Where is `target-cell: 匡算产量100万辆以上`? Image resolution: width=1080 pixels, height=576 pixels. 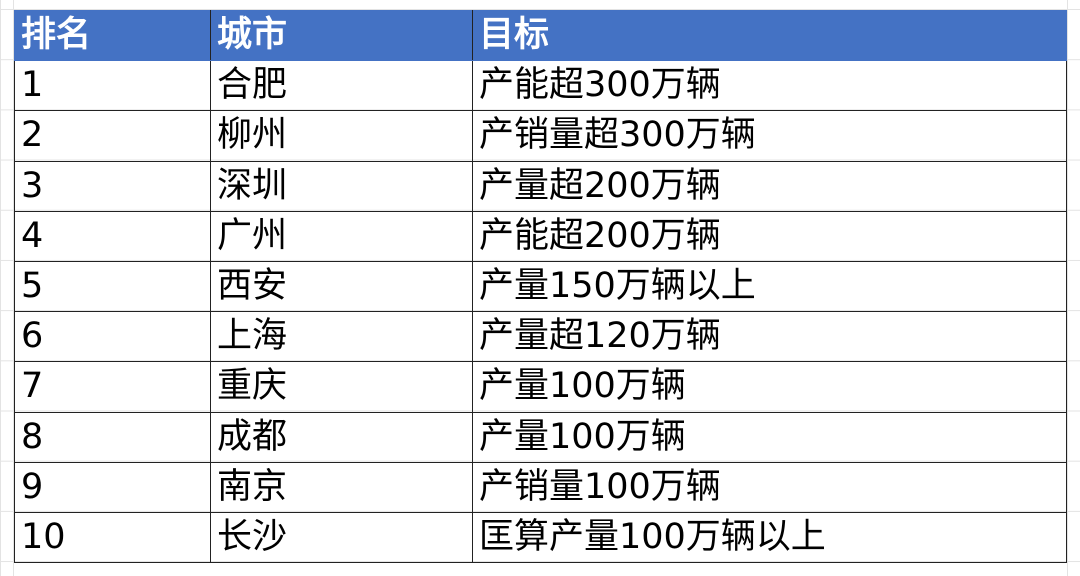 target-cell: 匡算产量100万辆以上 is located at coordinates (769, 537).